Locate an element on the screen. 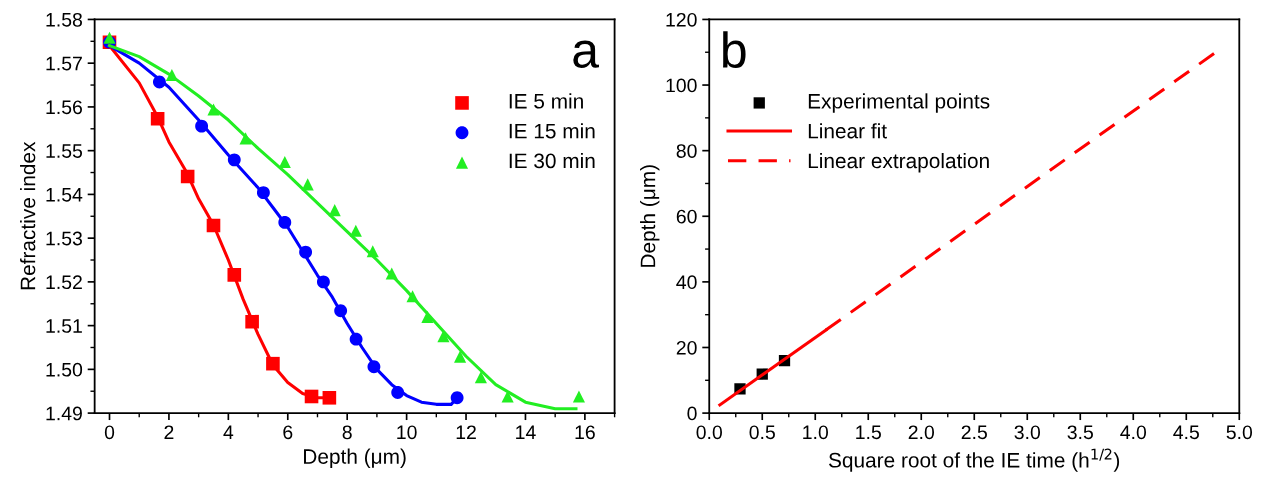 This screenshot has width=1262, height=486. annotation: a is located at coordinates (586, 54).